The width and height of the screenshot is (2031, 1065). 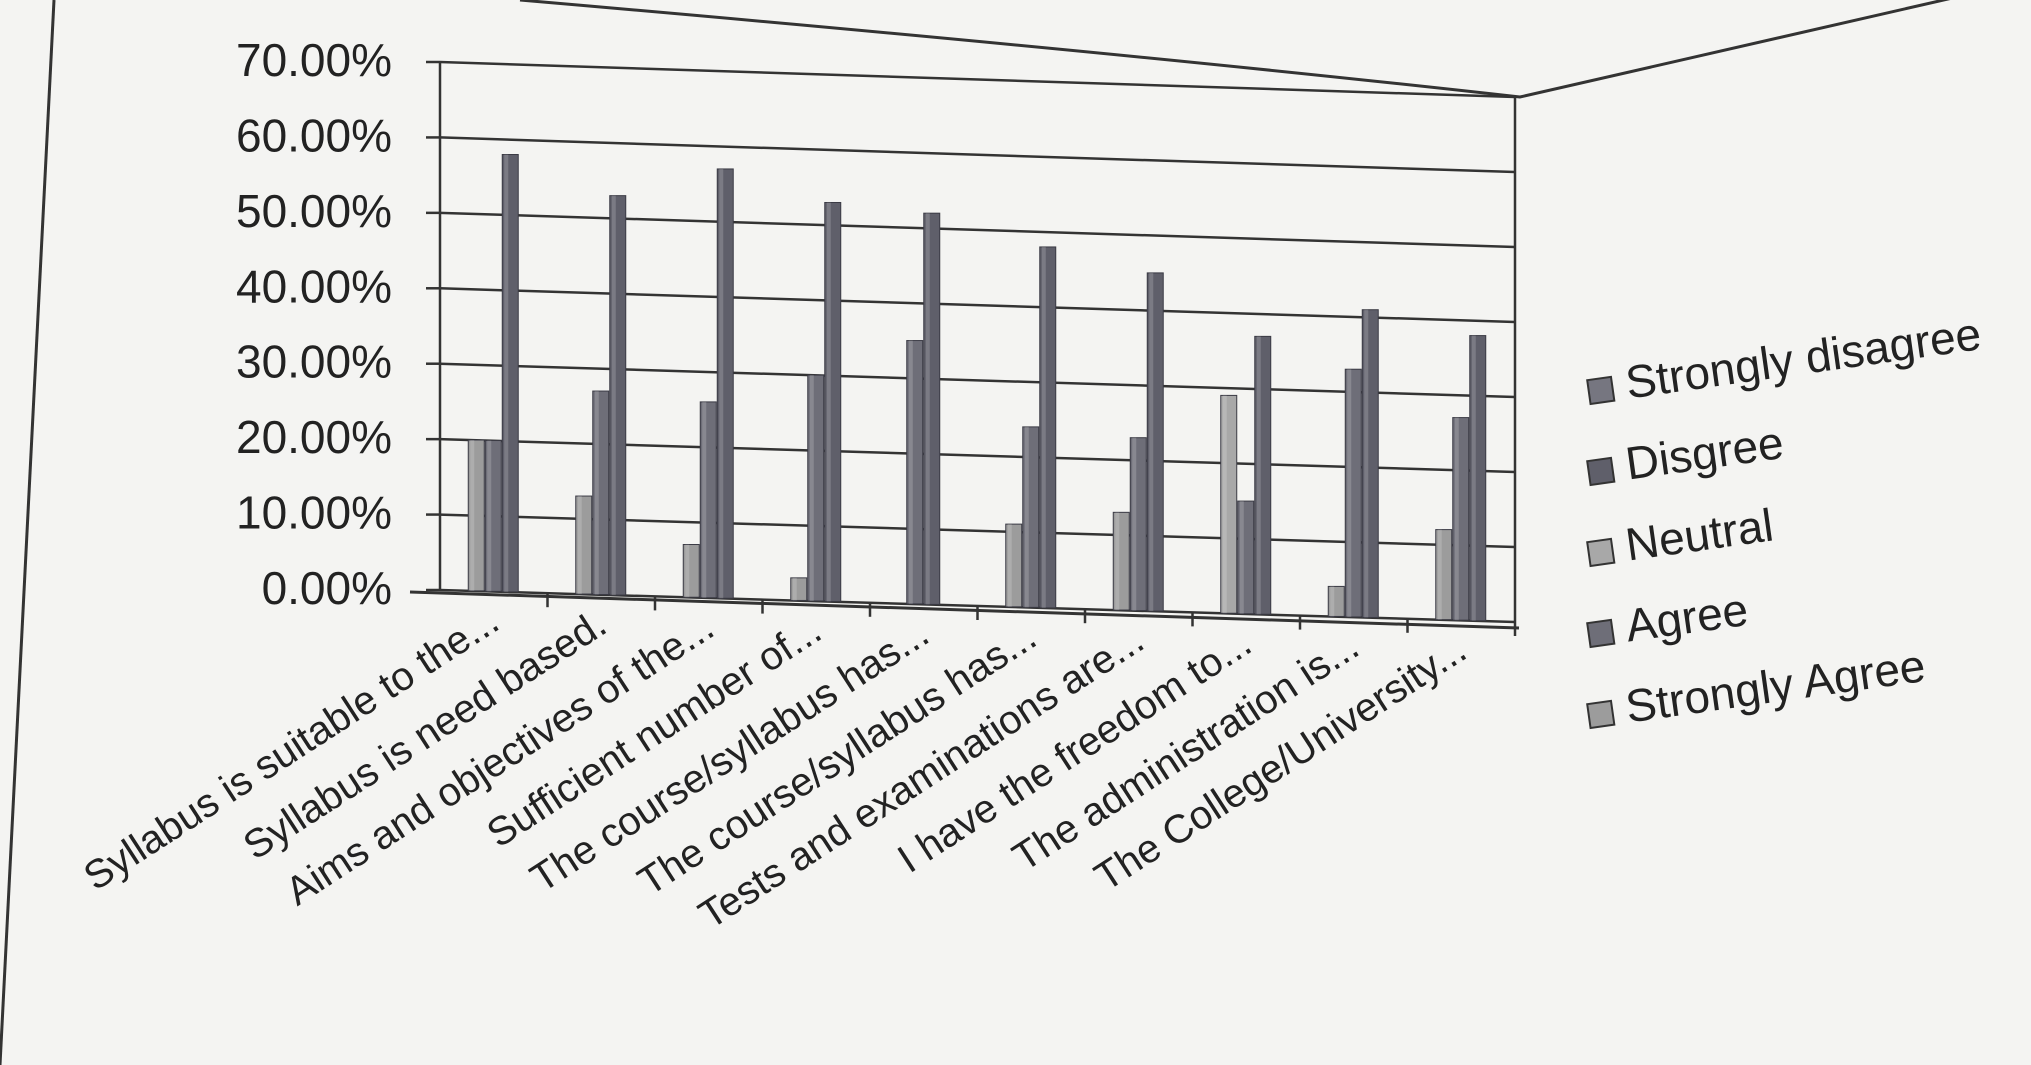 I want to click on paper-edge-top, so click(x=1235, y=49).